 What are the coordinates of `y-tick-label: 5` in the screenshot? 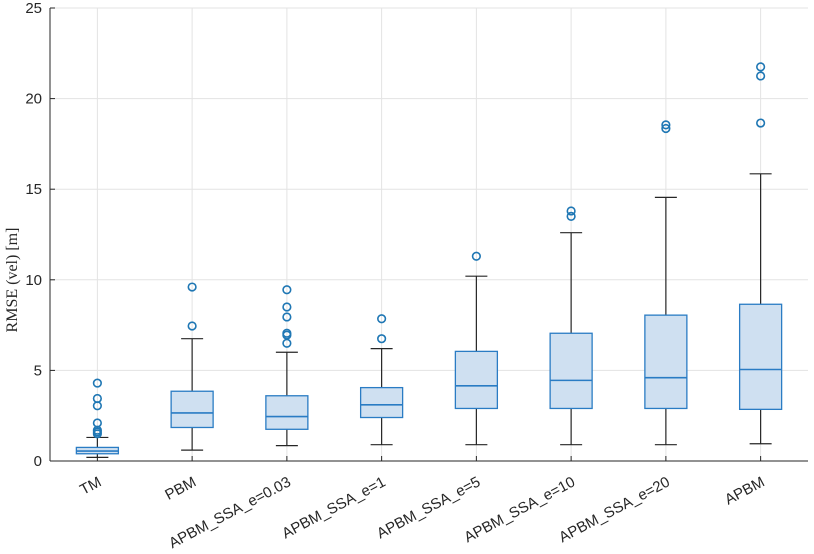 It's located at (38, 370).